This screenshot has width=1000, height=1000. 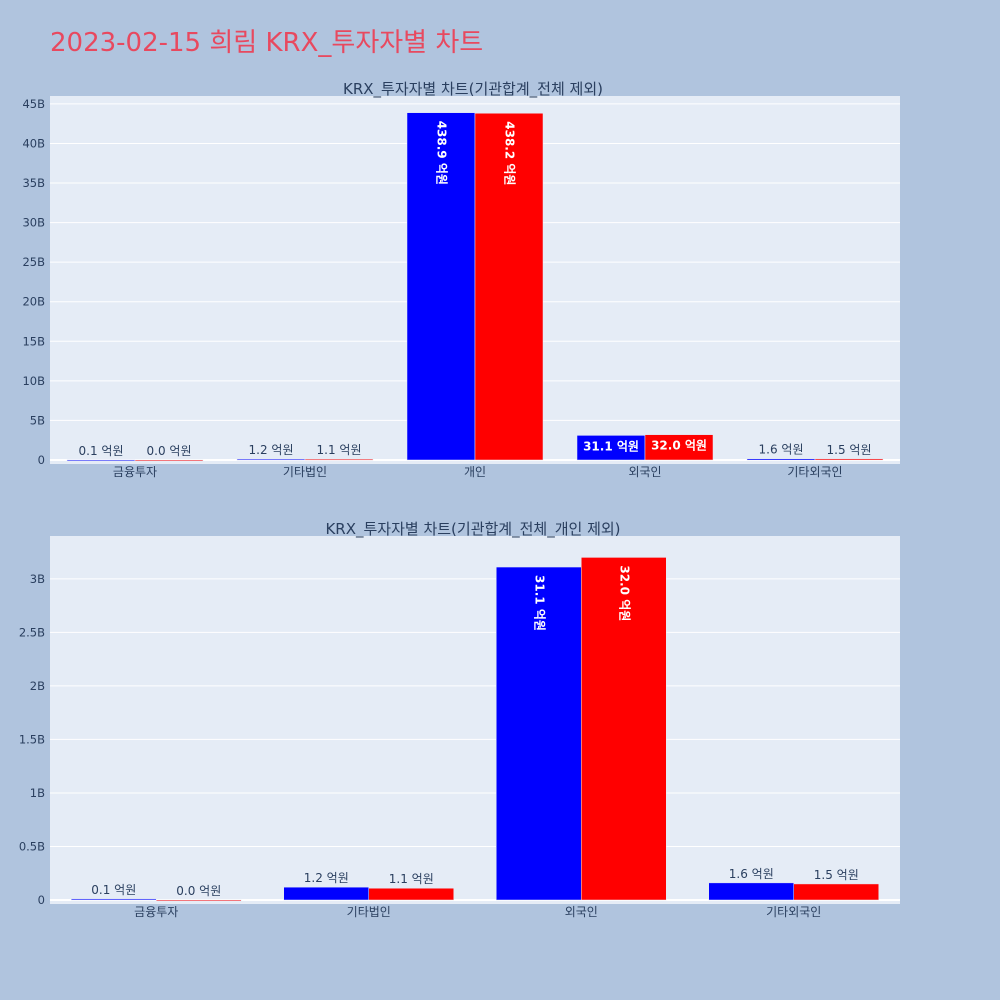 I want to click on y-tick-label: 5B, so click(x=37, y=420).